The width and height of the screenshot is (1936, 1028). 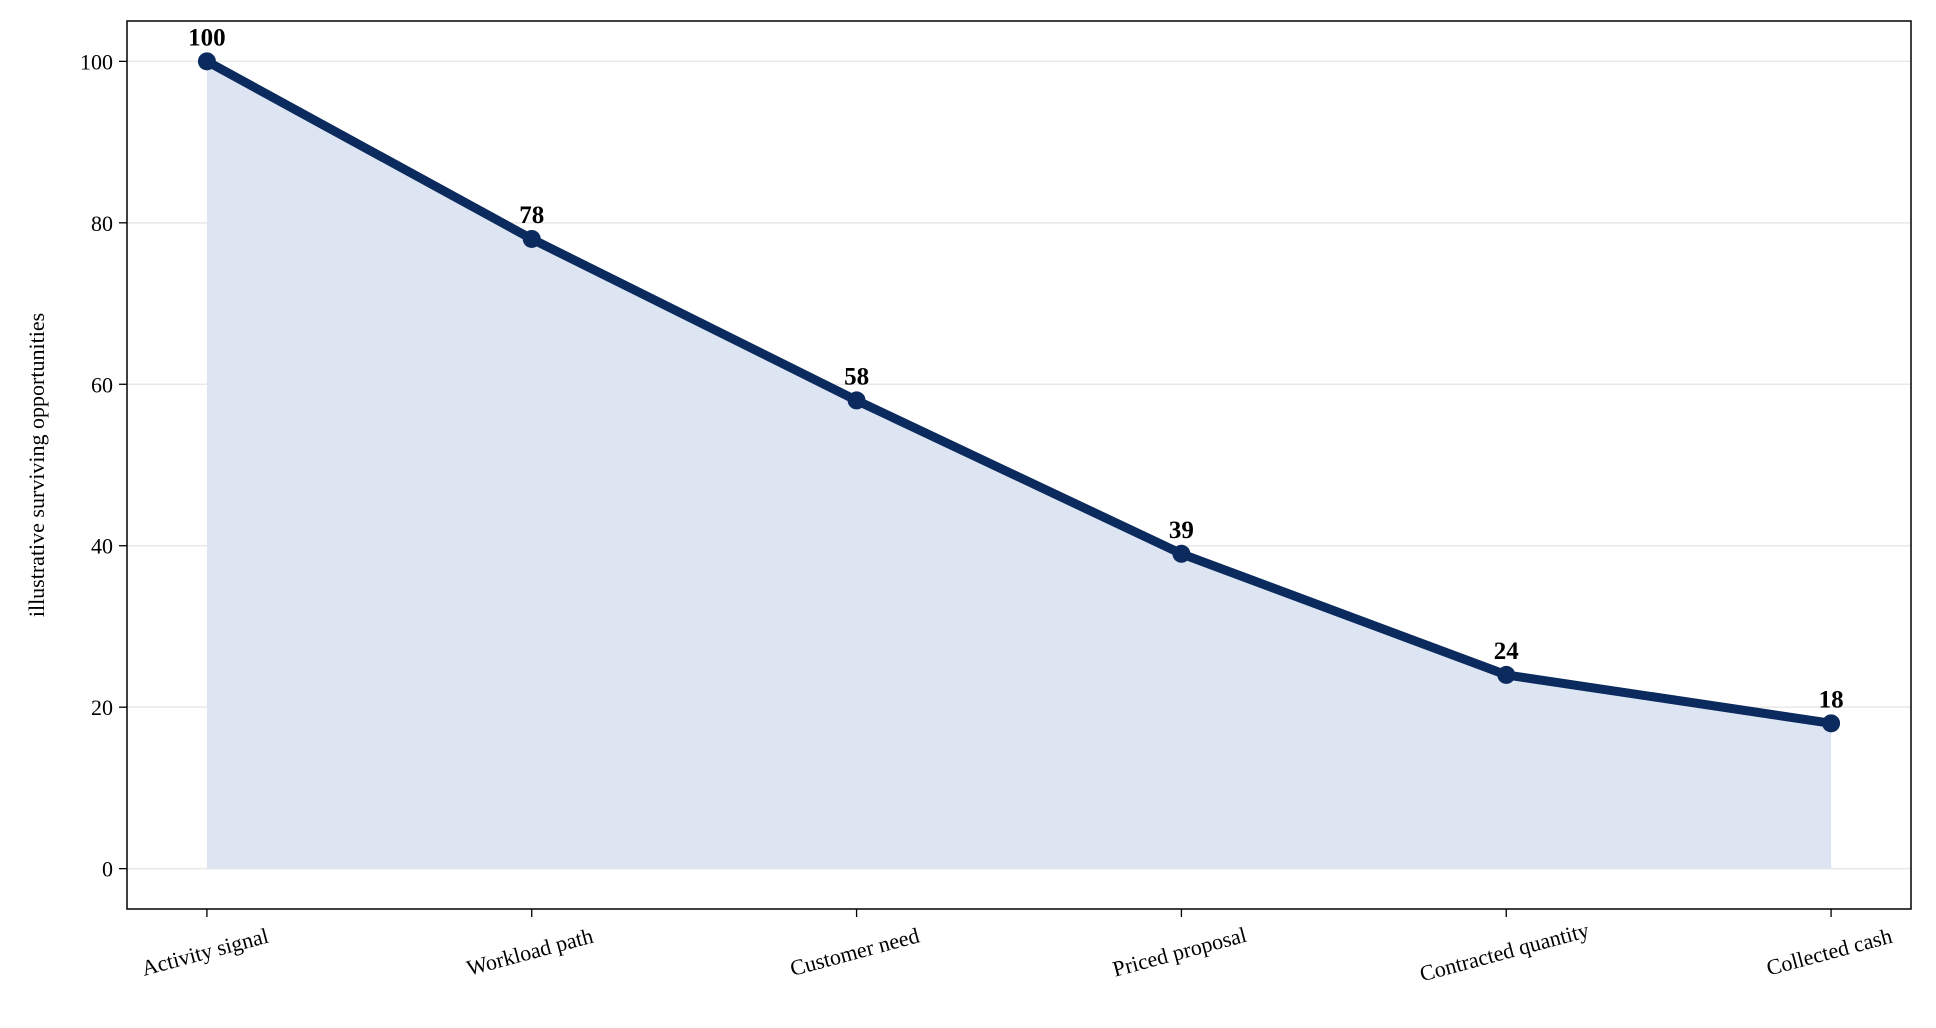 I want to click on x-tick-label: Collected cash, so click(x=1829, y=952).